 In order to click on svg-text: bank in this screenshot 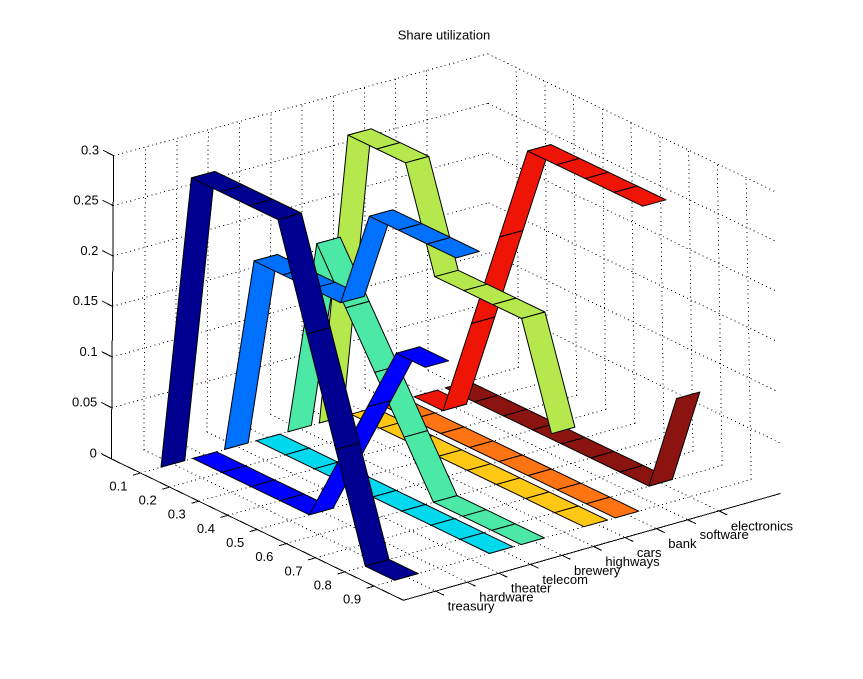, I will do `click(682, 543)`.